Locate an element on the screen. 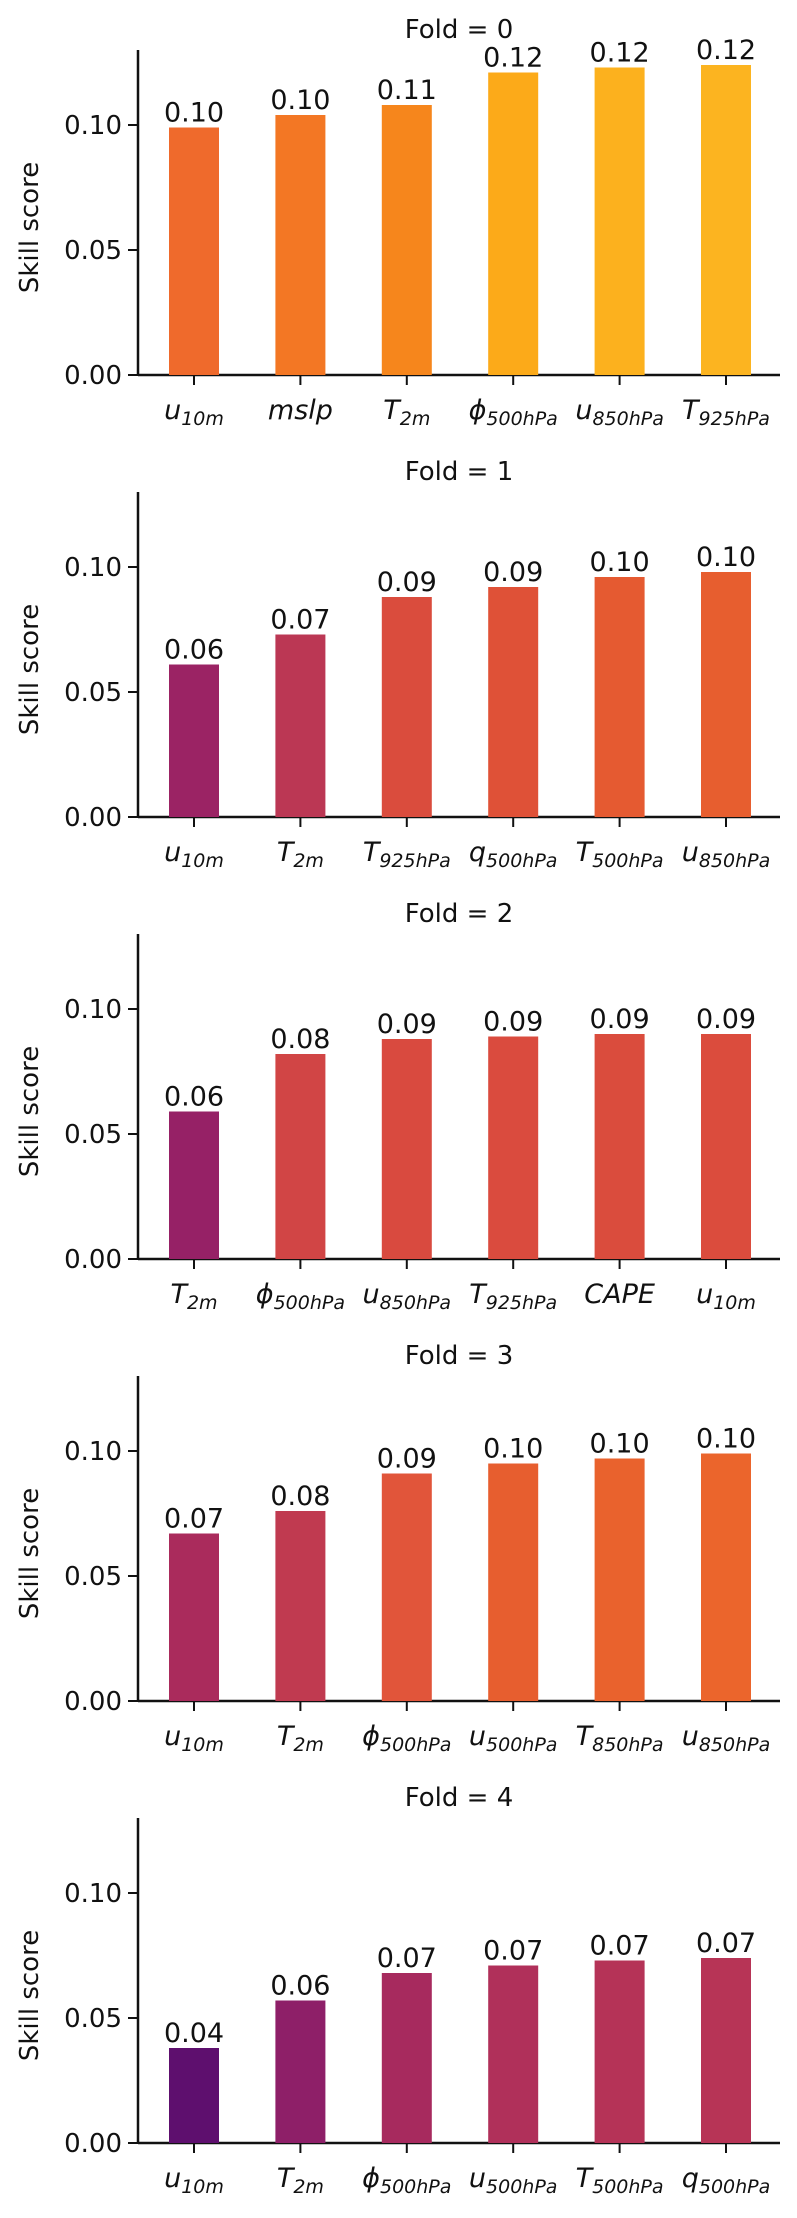 Image resolution: width=797 pixels, height=2218 pixels. x-tick-label-main: mslp is located at coordinates (300, 410).